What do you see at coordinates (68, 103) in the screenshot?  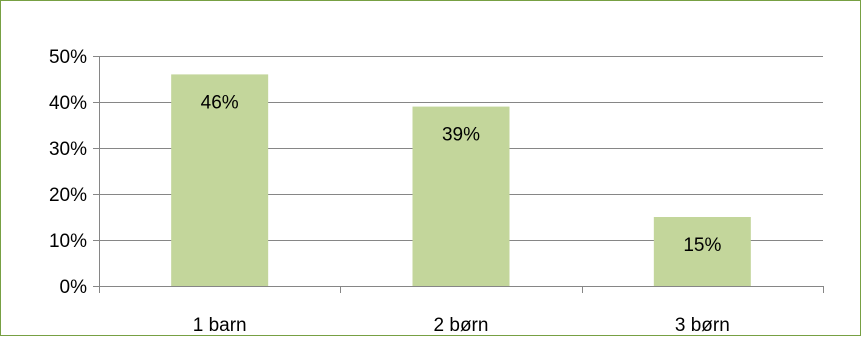 I see `y-tick-label: 40%` at bounding box center [68, 103].